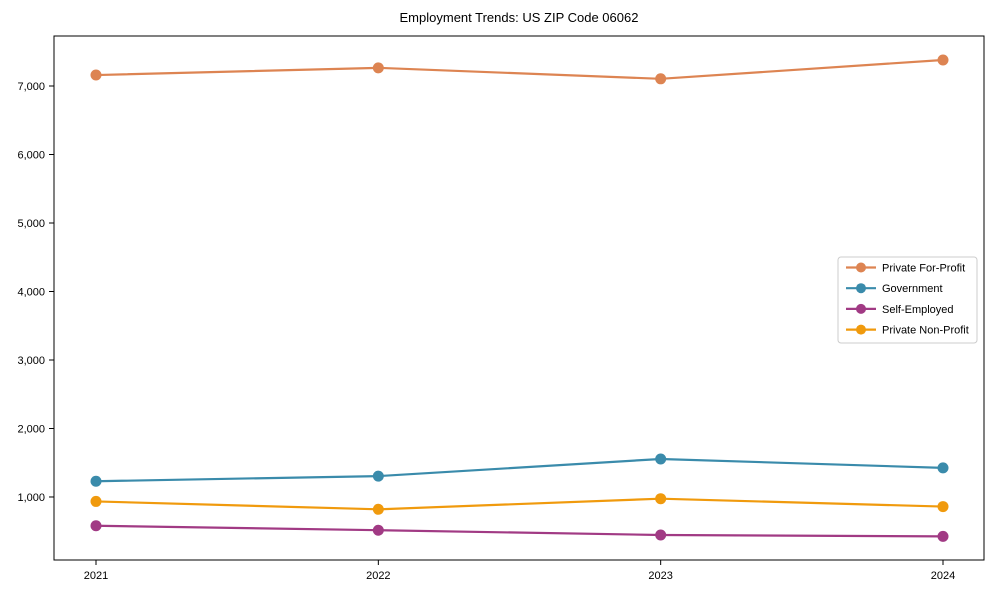 This screenshot has height=600, width=1000. Describe the element at coordinates (31, 498) in the screenshot. I see `y-tick-label: 1,000` at that location.